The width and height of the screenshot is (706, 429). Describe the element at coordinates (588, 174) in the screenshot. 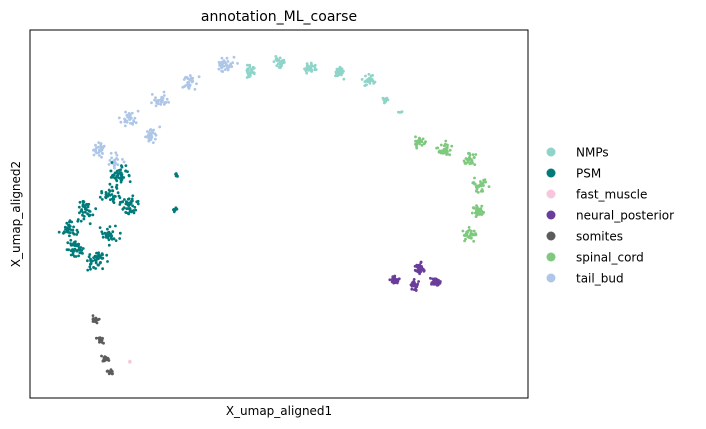

I see `legend-label-PSM: PSM` at that location.